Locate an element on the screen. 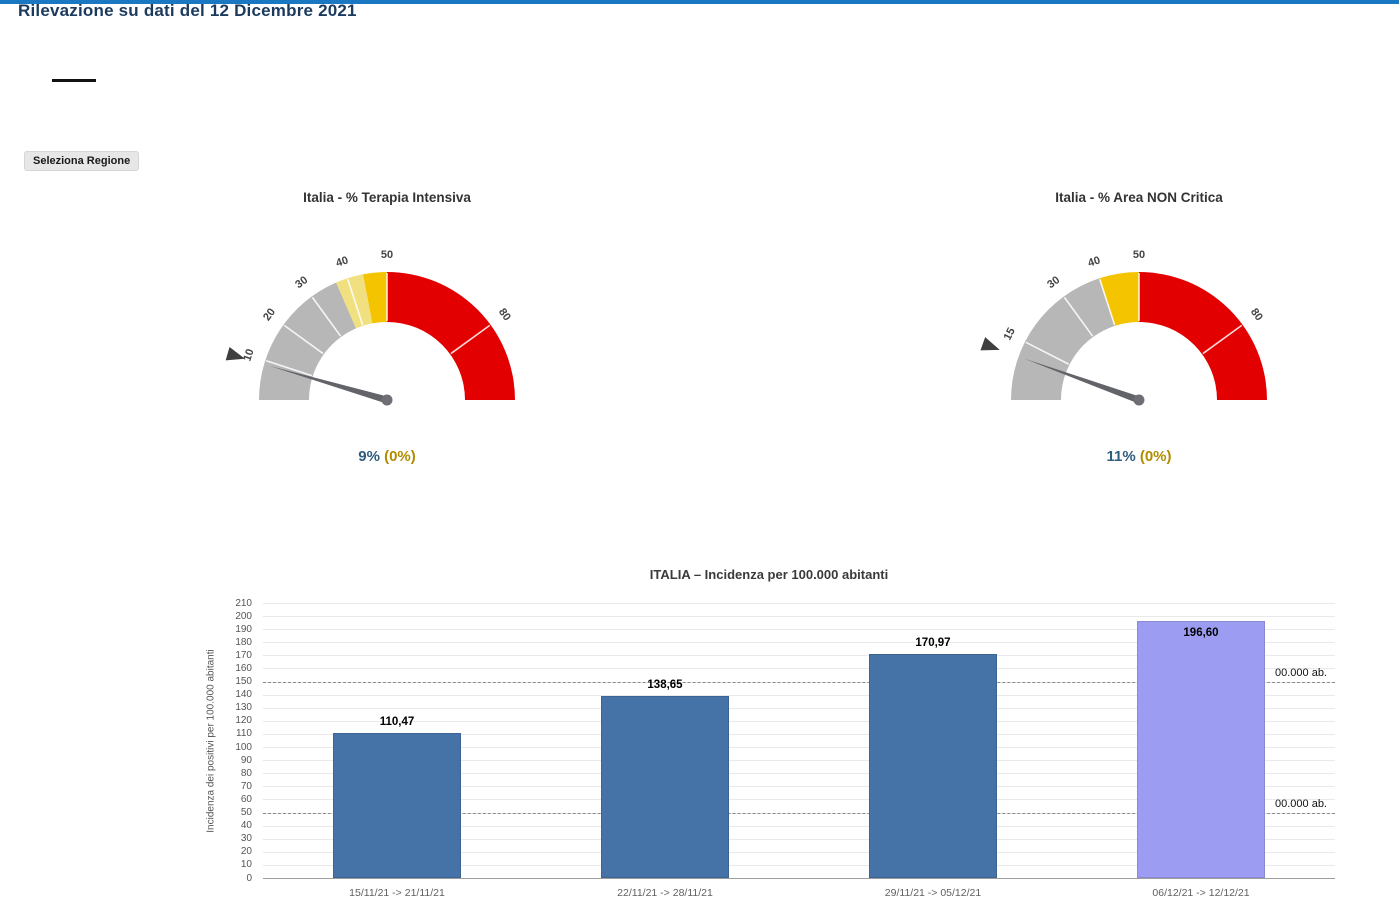  bar-value-label: 110,47 is located at coordinates (397, 722).